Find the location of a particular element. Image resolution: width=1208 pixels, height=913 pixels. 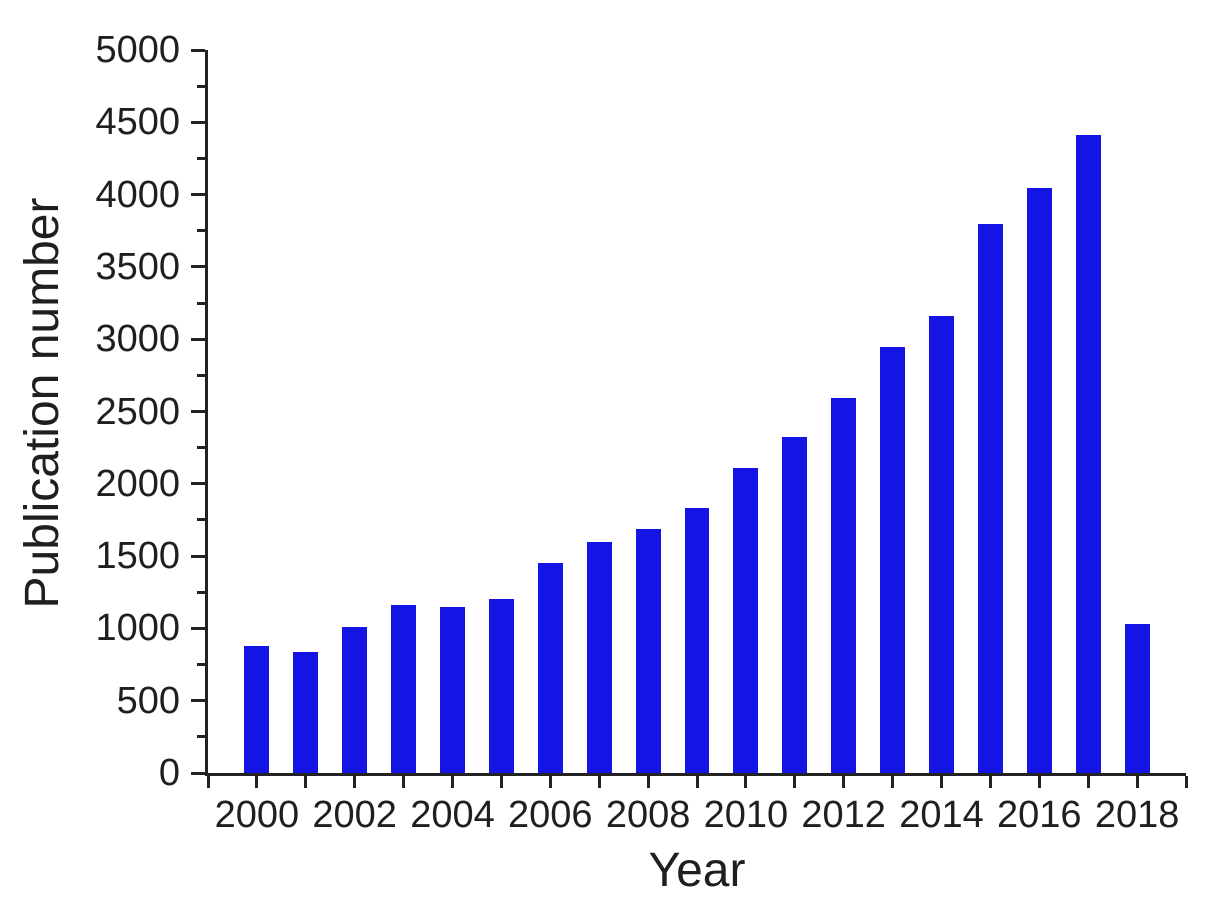

bar-2004 is located at coordinates (452, 689).